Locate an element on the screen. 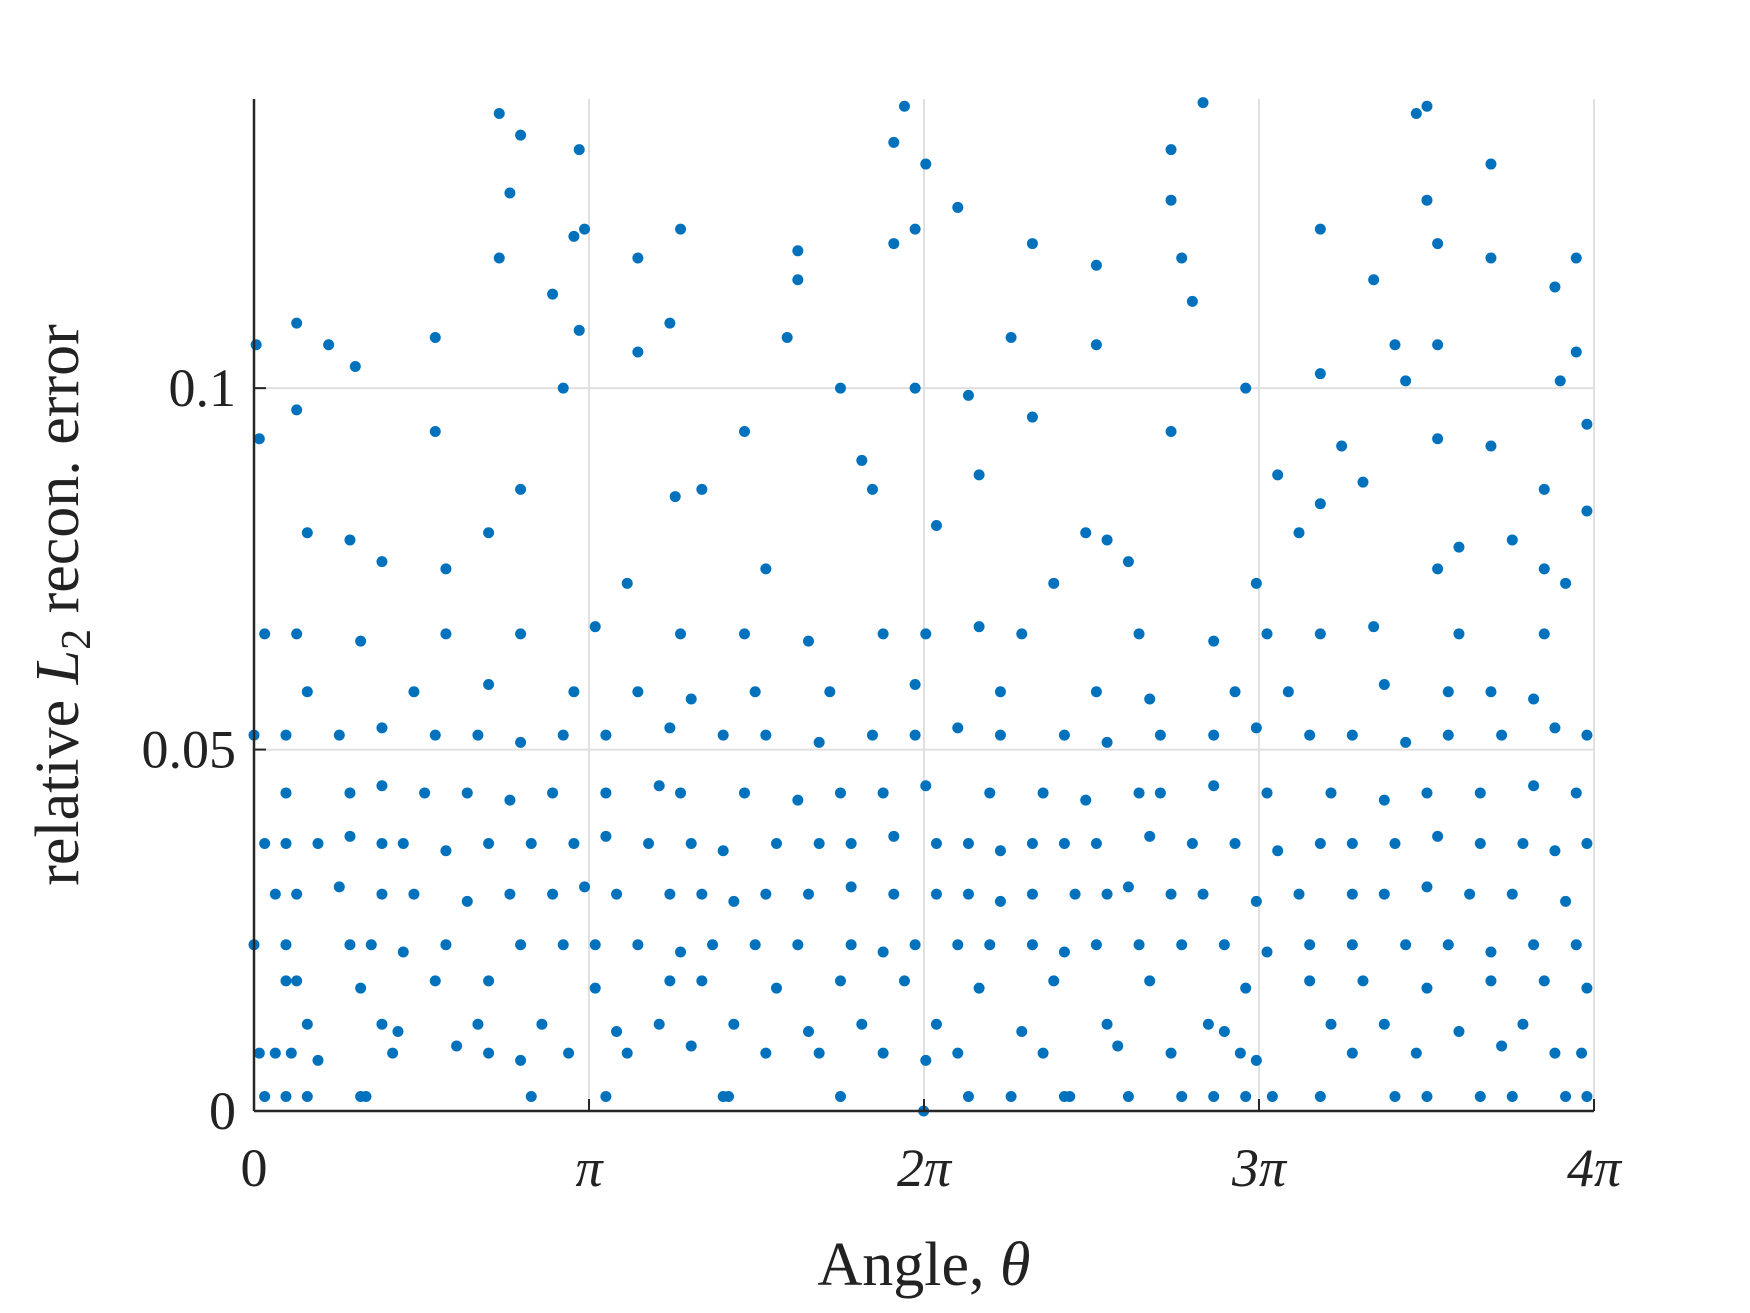 This screenshot has width=1750, height=1313. y-tick-label: 0 is located at coordinates (222, 1111).